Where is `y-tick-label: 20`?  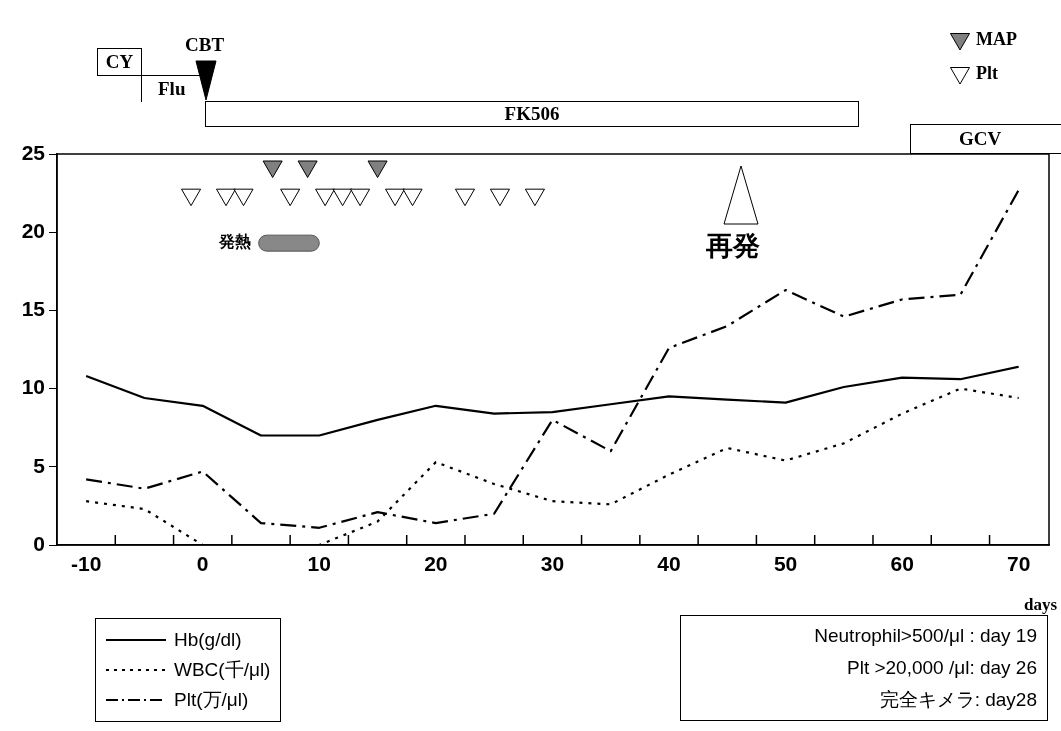 y-tick-label: 20 is located at coordinates (33, 230).